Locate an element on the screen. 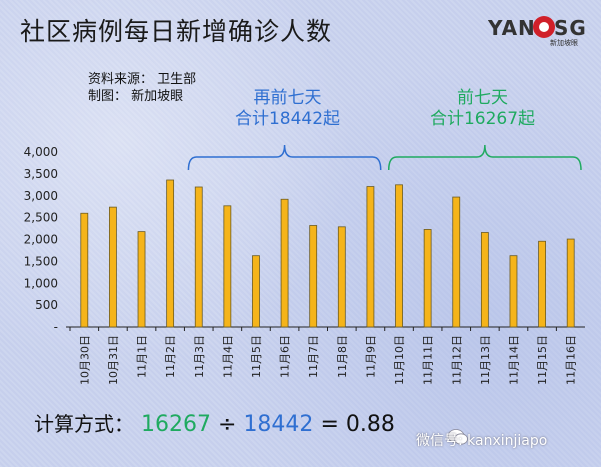  x-tick-label: 11月7日 is located at coordinates (313, 356).